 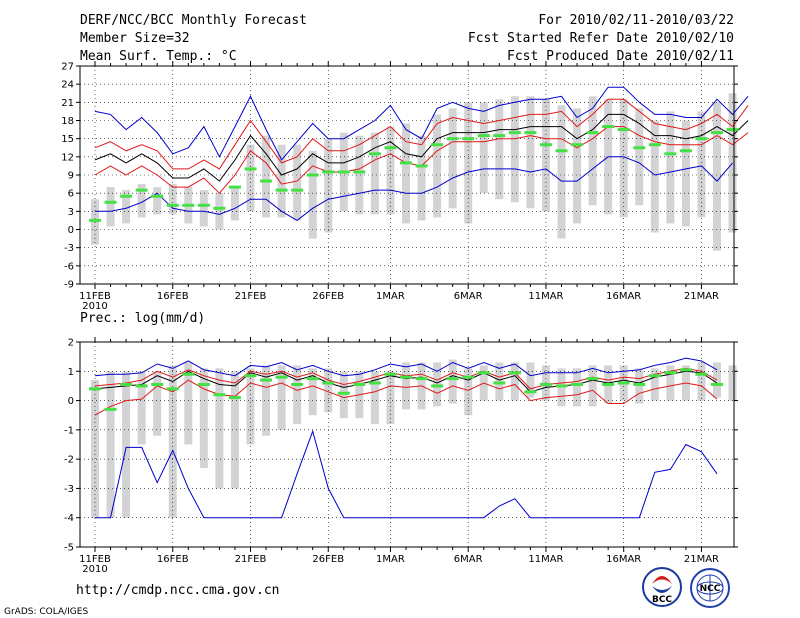 What do you see at coordinates (71, 212) in the screenshot?
I see `y-tick-label: 3` at bounding box center [71, 212].